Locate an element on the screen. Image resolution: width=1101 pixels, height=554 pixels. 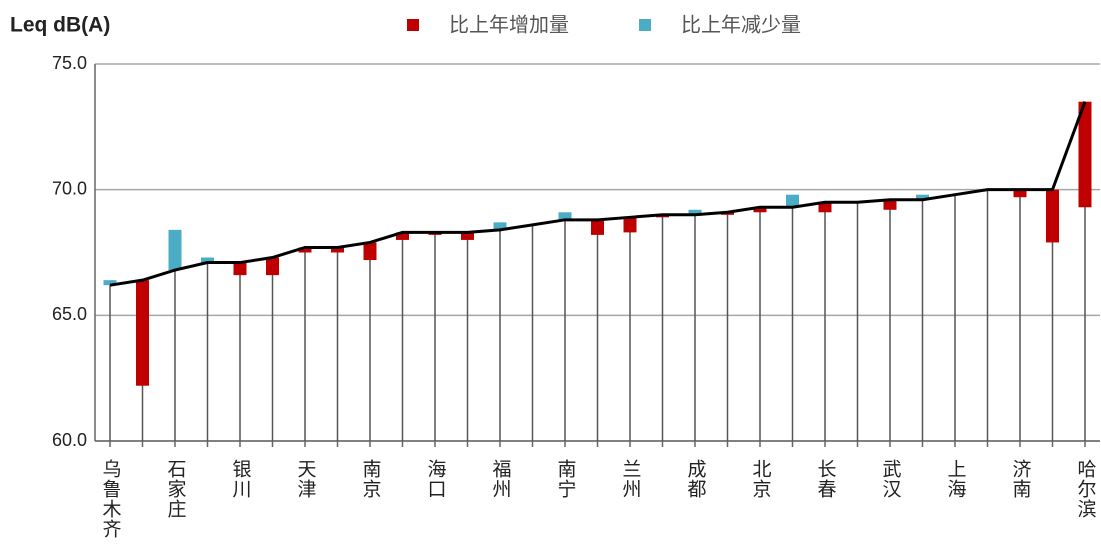
x-tick-label: 南宁 is located at coordinates (566, 479).